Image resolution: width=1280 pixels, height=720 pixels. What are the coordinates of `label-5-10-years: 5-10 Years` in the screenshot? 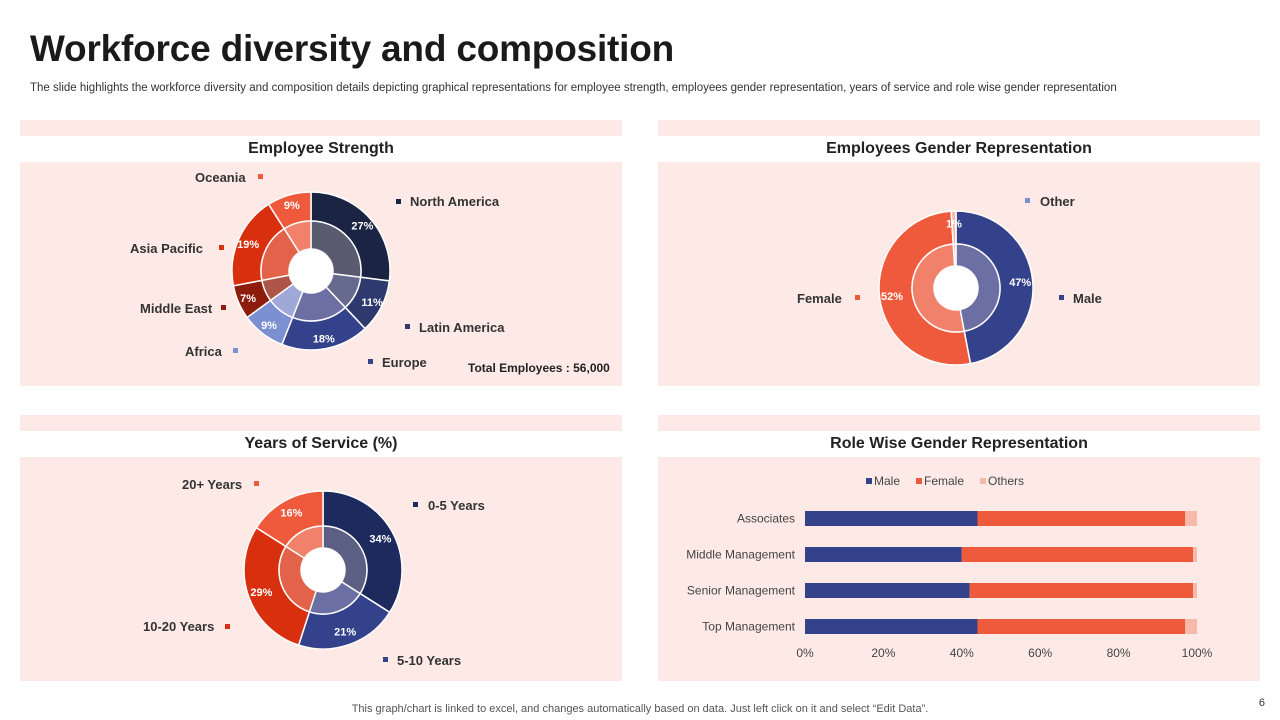 It's located at (429, 660).